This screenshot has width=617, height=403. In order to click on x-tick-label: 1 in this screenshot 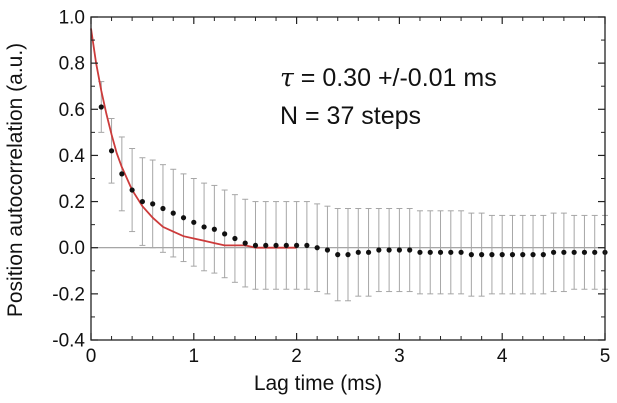, I will do `click(194, 356)`.